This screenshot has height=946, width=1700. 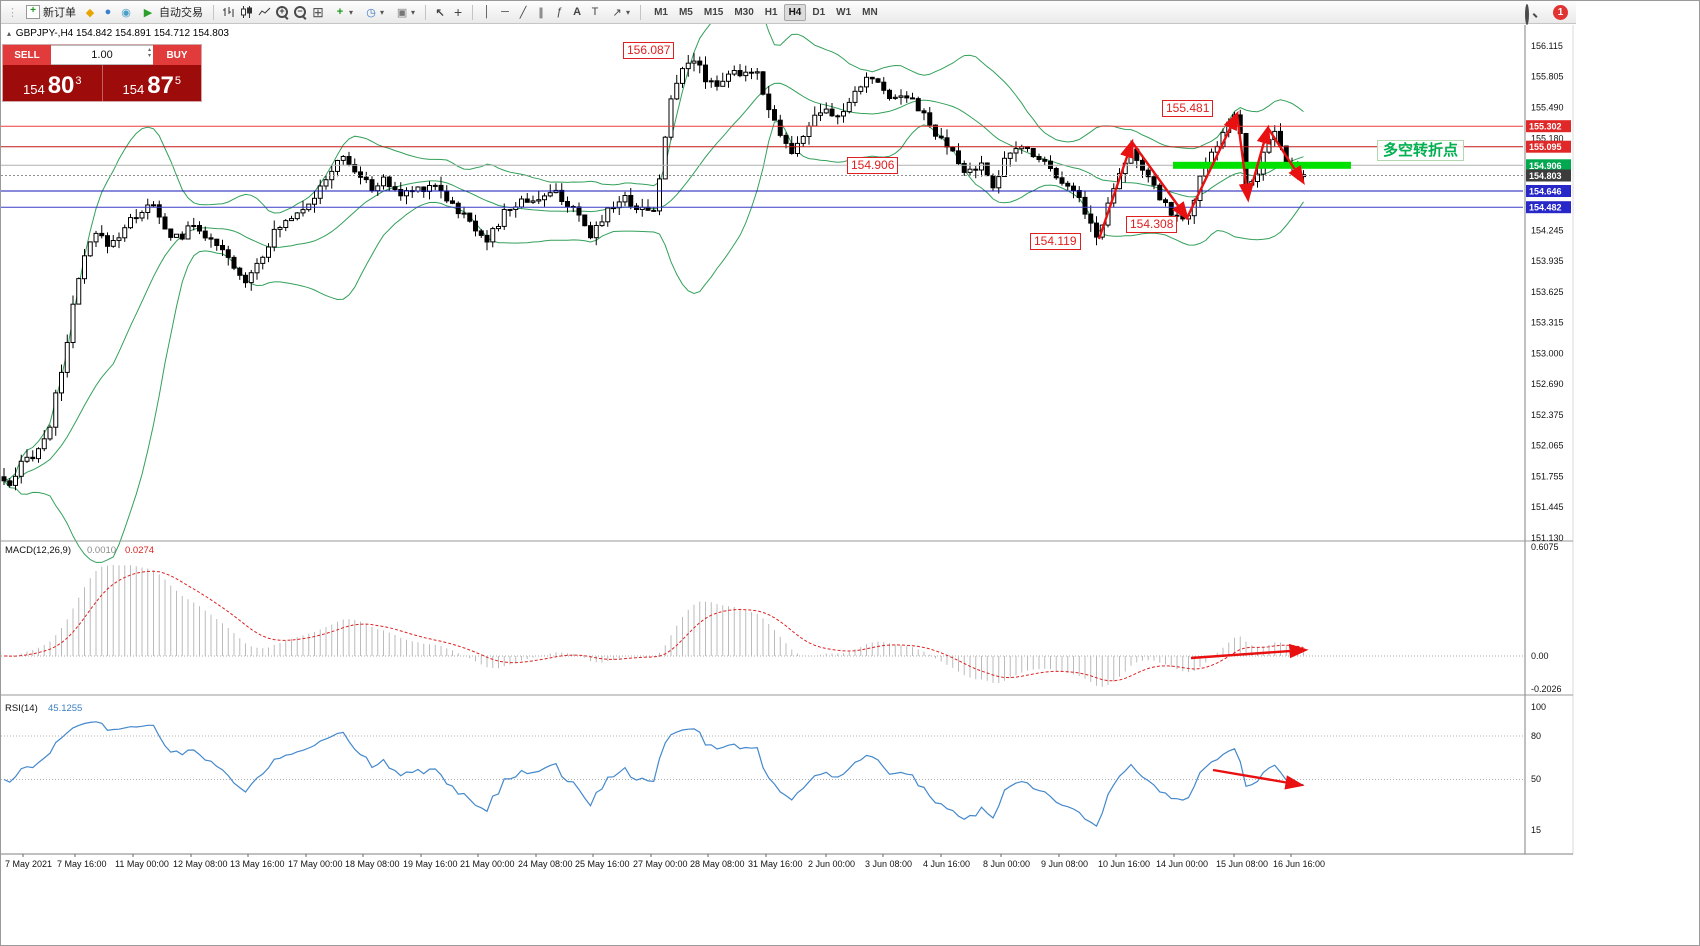 What do you see at coordinates (617, 12) in the screenshot?
I see `arrow-tool-icon: ↗` at bounding box center [617, 12].